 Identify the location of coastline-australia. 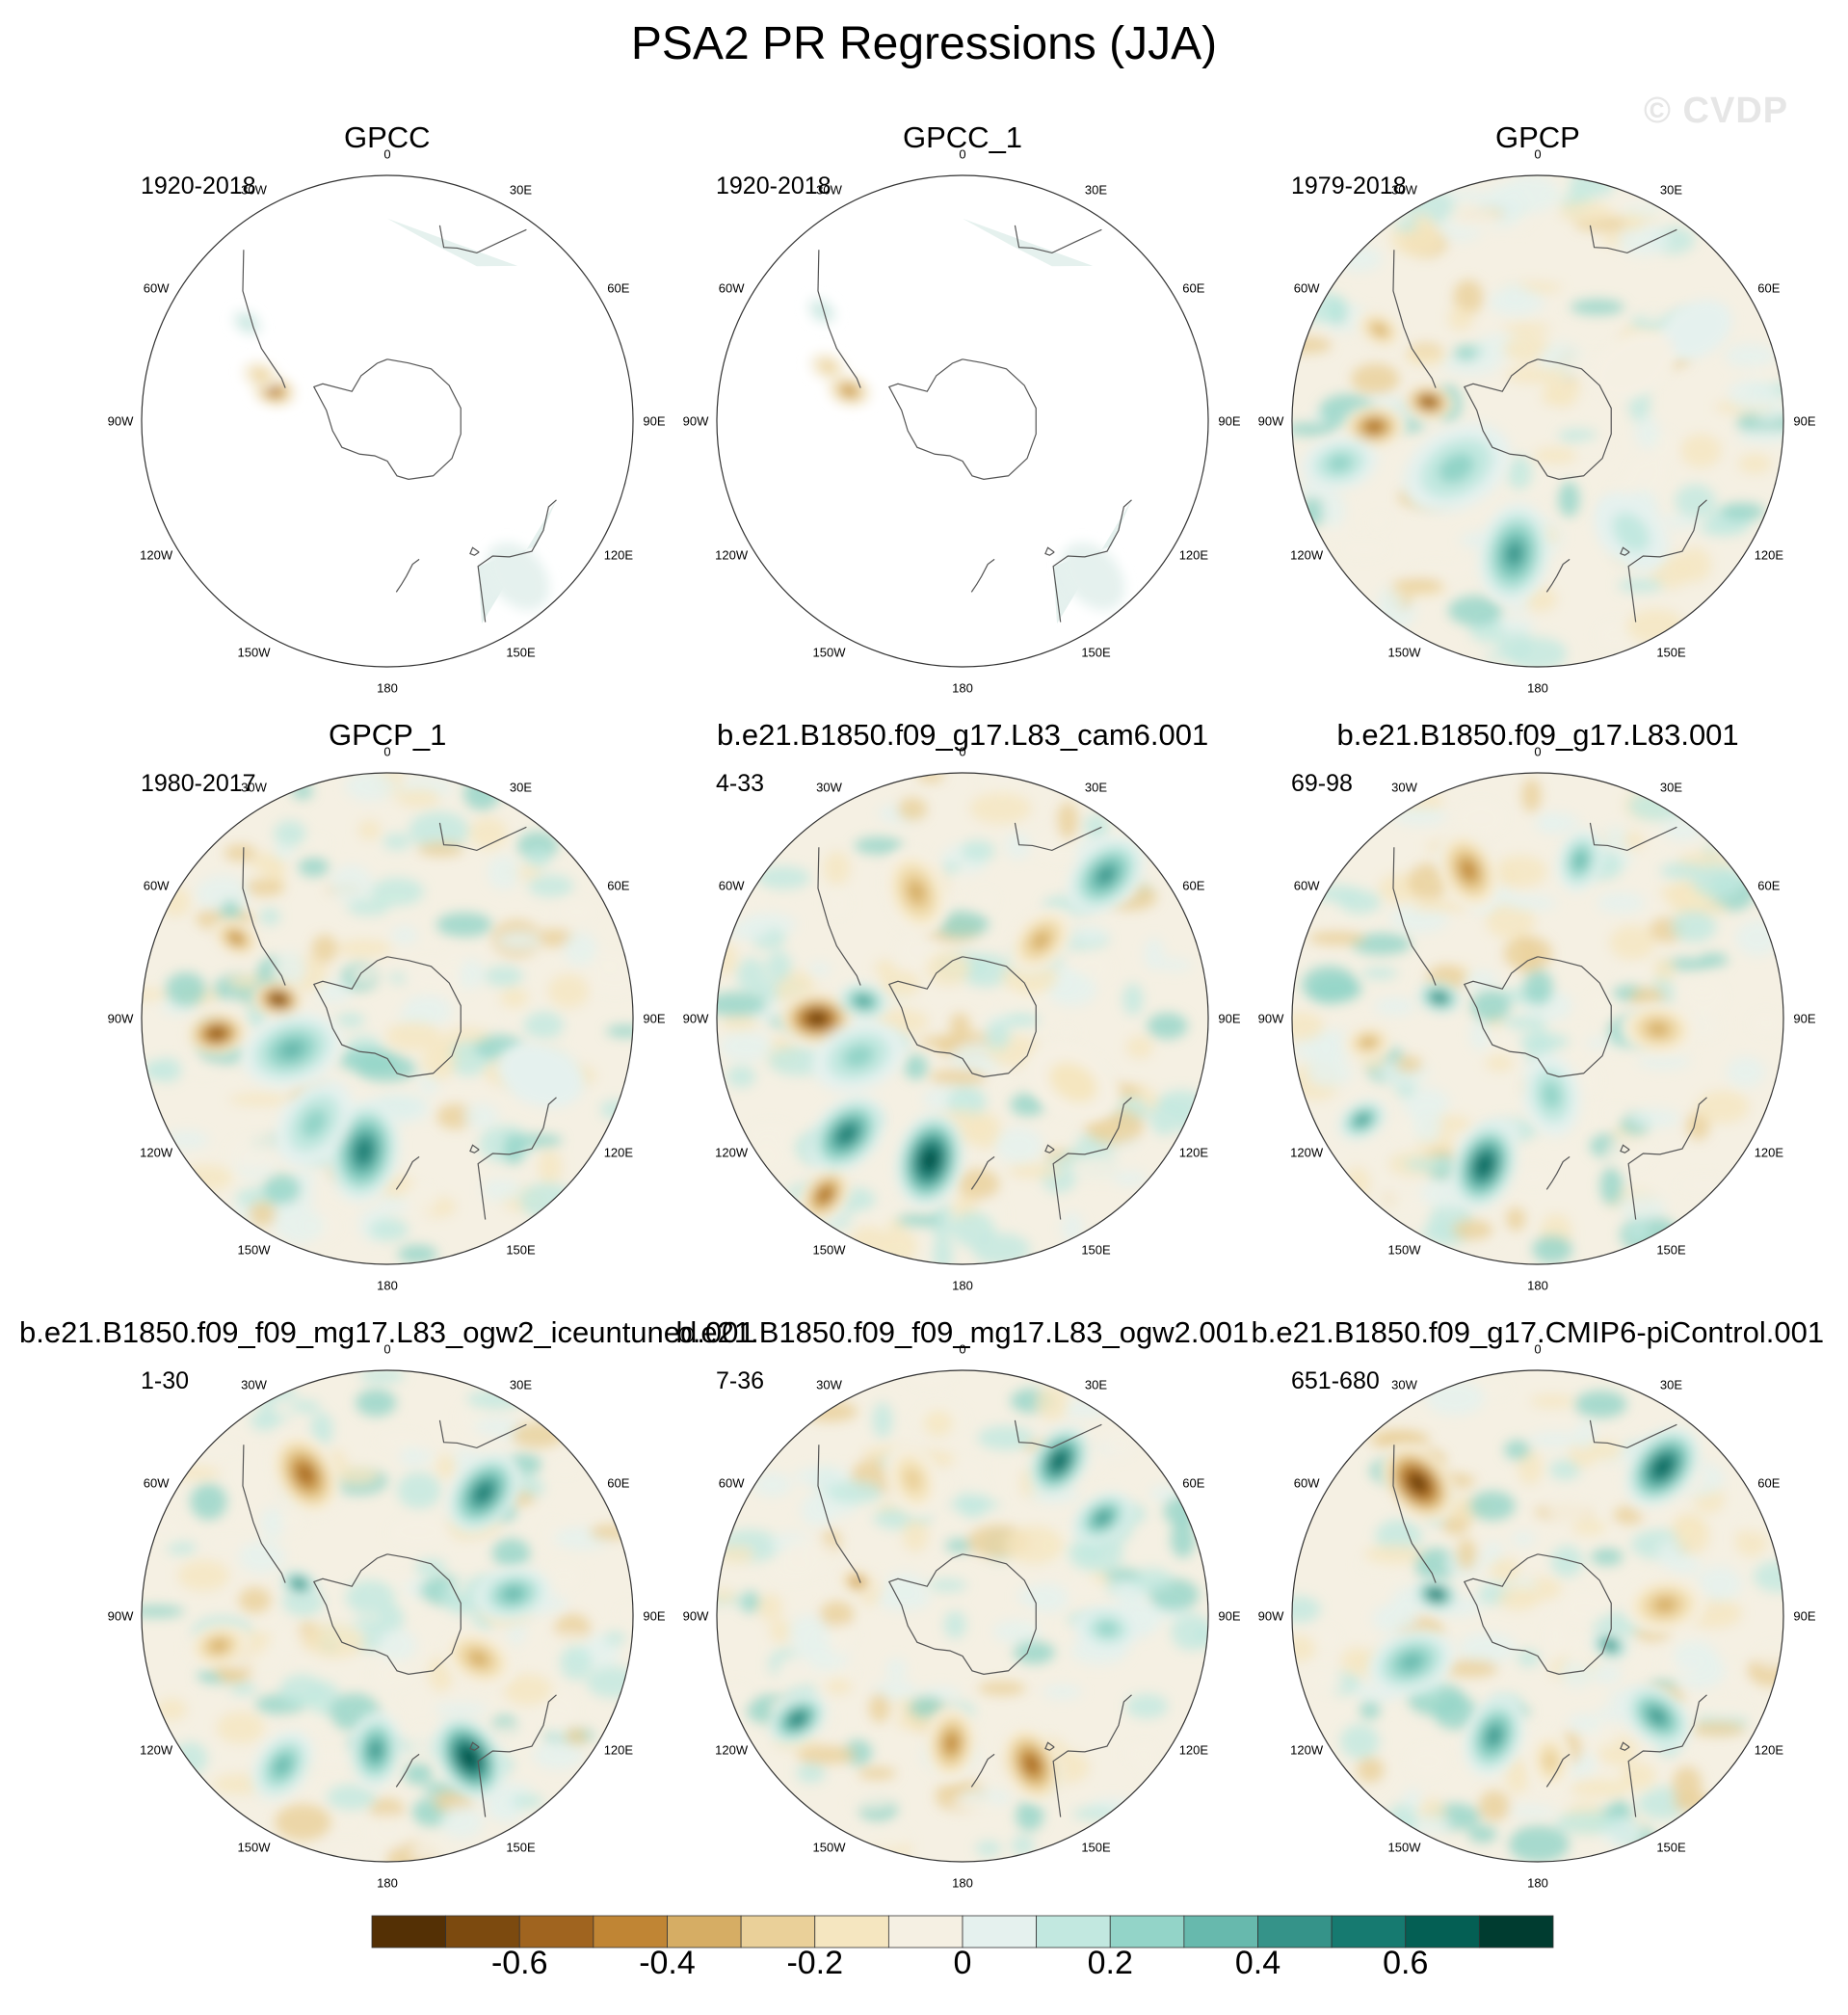
(1092, 561).